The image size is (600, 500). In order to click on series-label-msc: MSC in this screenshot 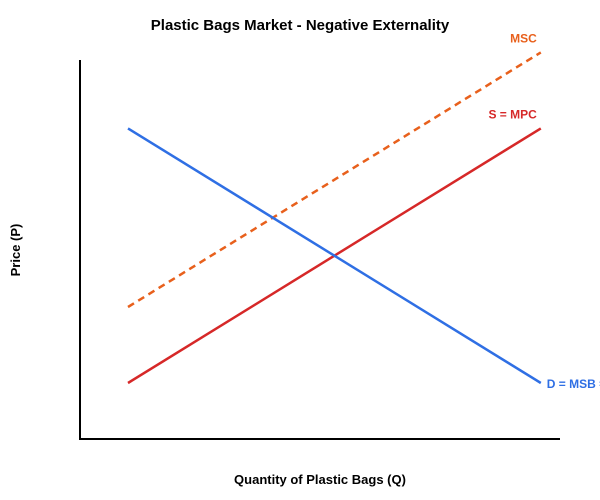, I will do `click(523, 38)`.